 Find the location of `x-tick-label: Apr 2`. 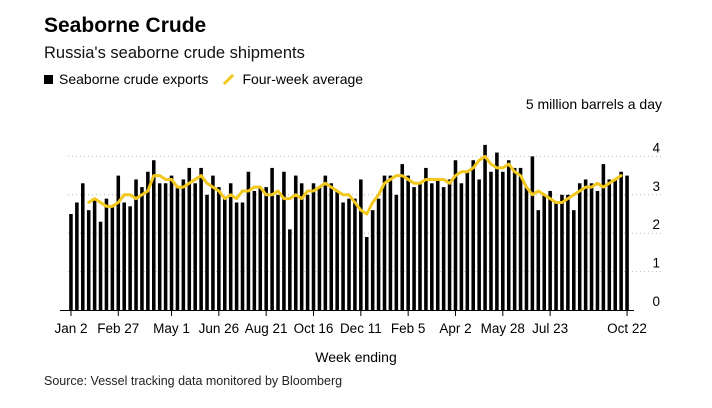

x-tick-label: Apr 2 is located at coordinates (455, 328).